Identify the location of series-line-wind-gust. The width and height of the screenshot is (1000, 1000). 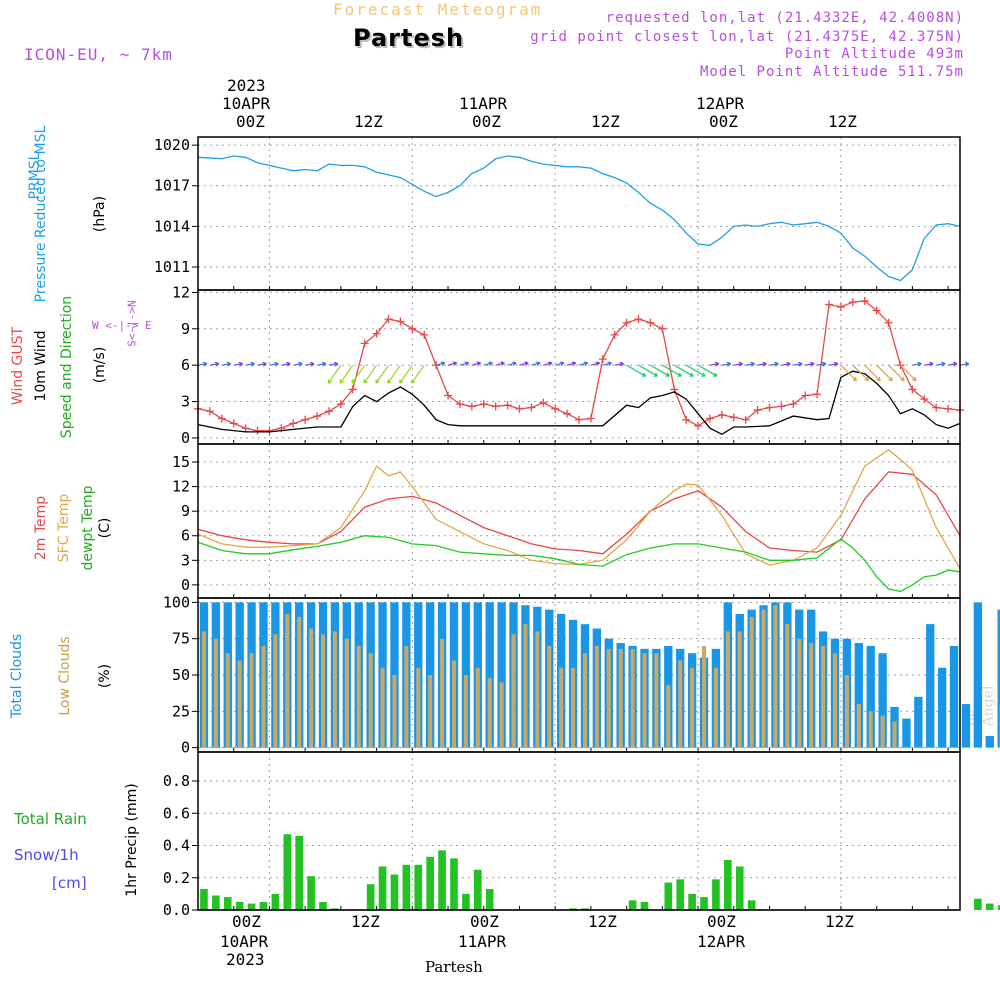
(579, 366).